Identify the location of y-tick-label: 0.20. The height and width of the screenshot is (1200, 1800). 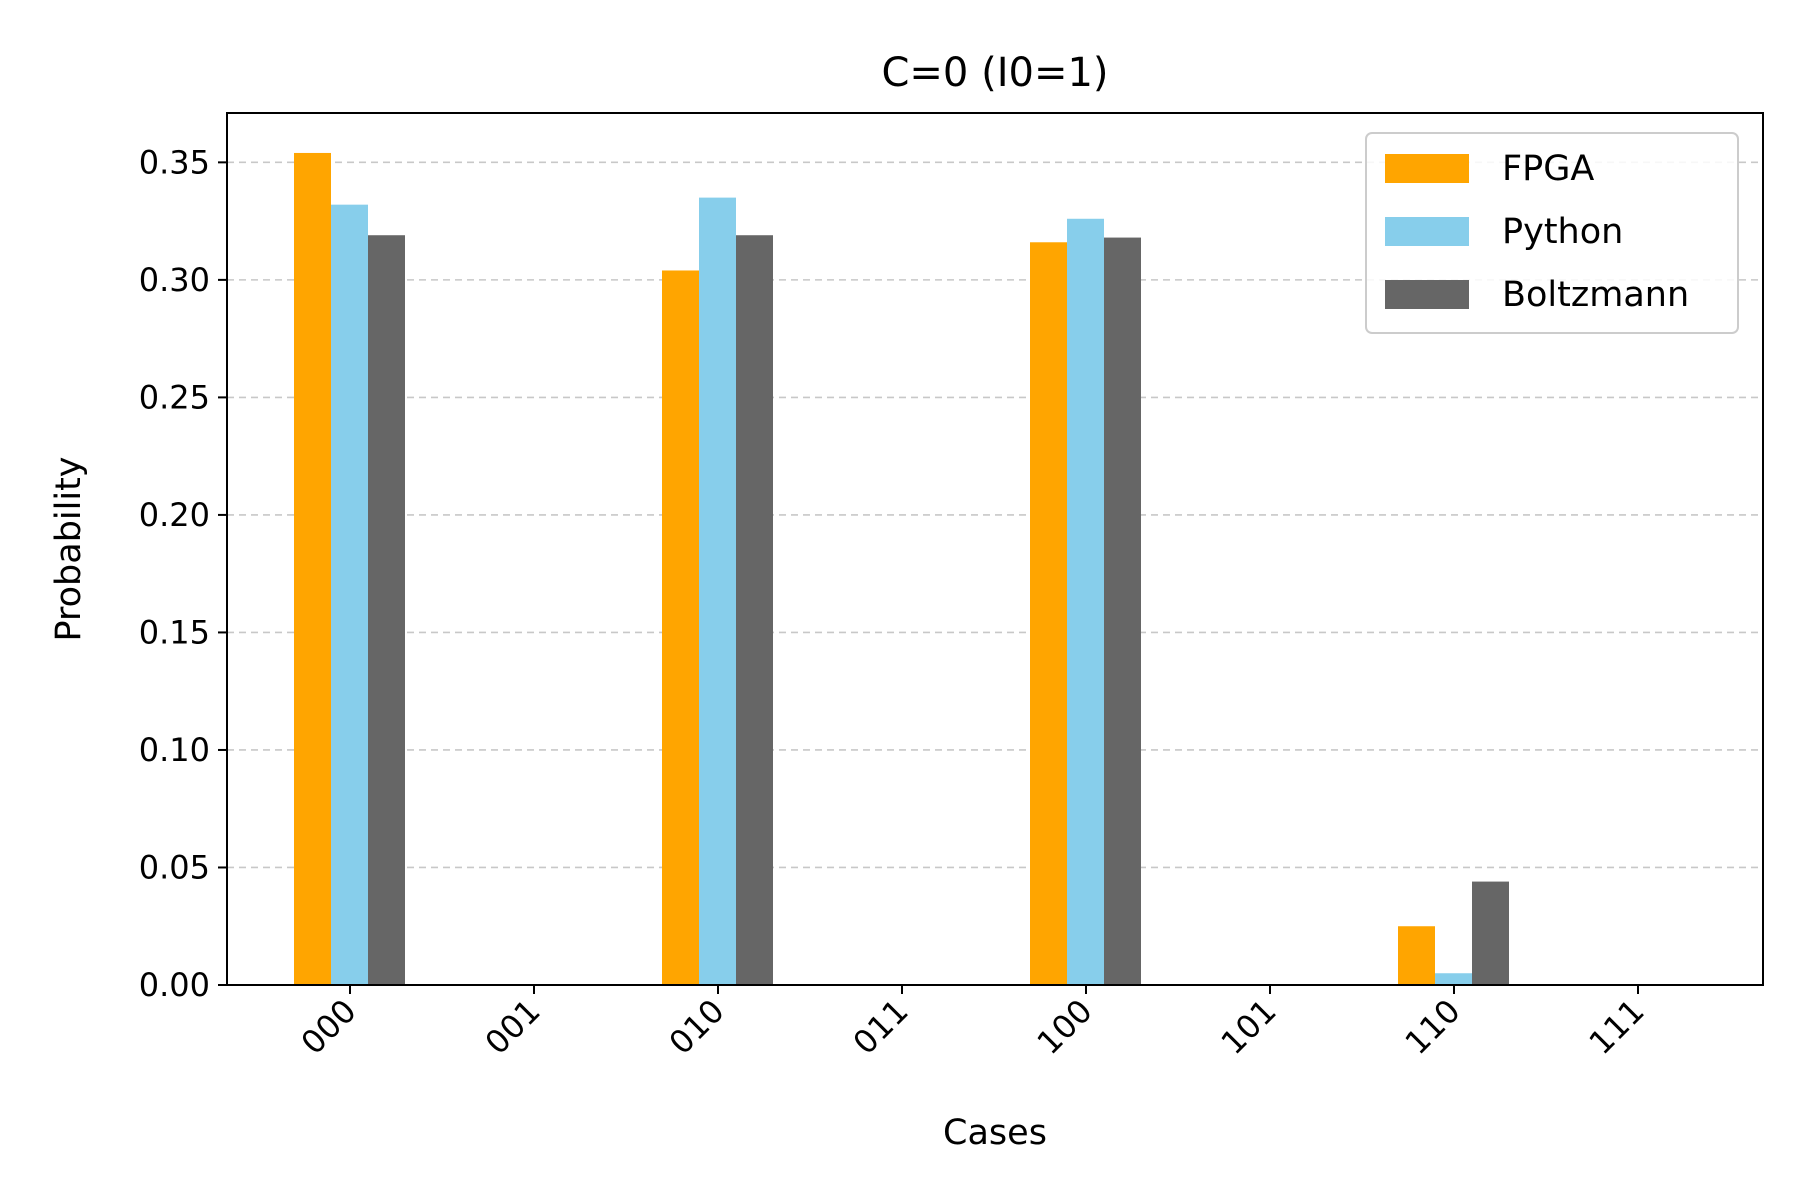
(174, 515).